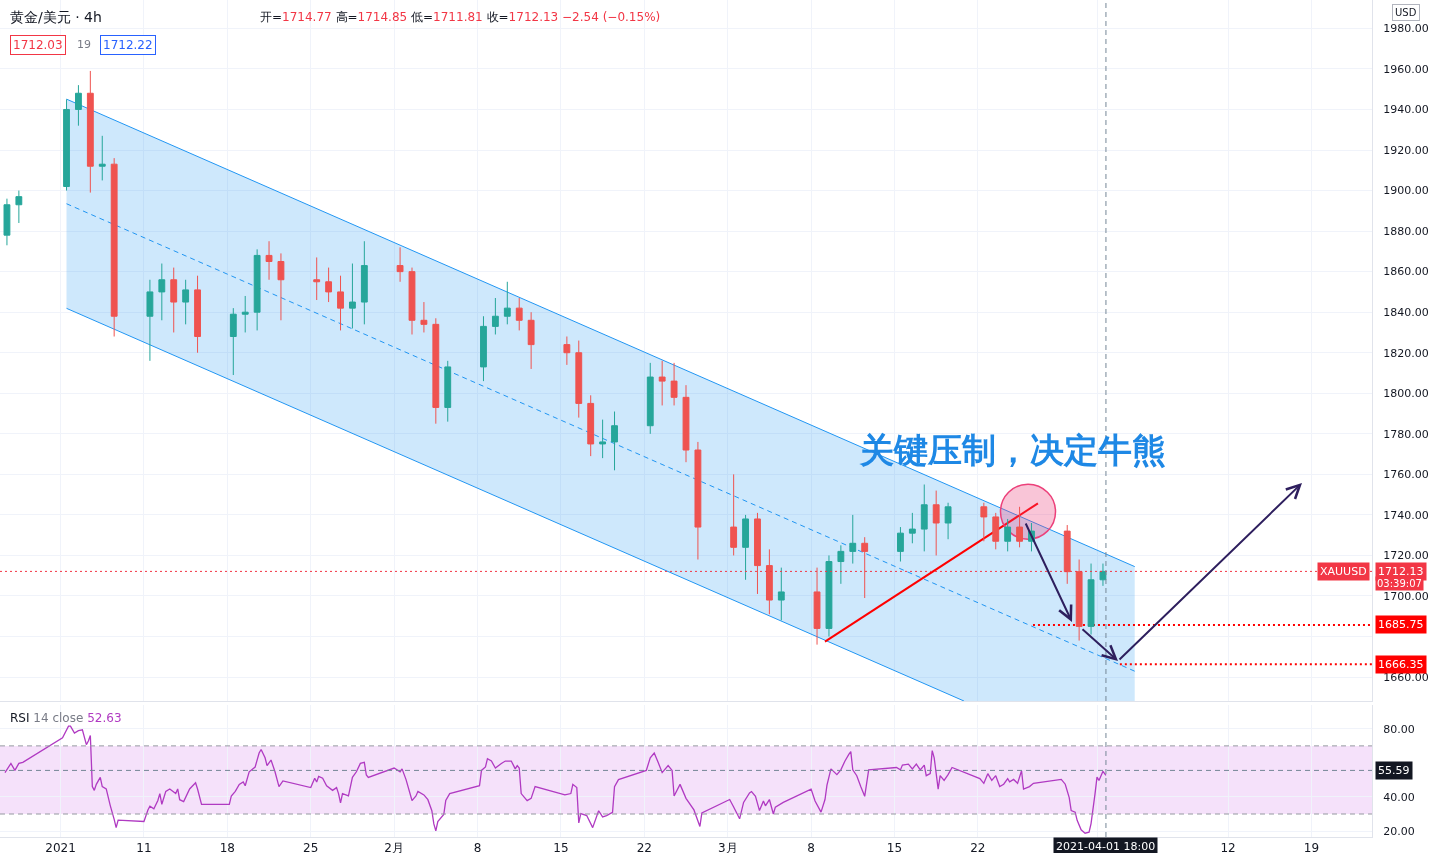 The height and width of the screenshot is (853, 1439). What do you see at coordinates (1343, 571) in the screenshot?
I see `annotation: XAUUSD` at bounding box center [1343, 571].